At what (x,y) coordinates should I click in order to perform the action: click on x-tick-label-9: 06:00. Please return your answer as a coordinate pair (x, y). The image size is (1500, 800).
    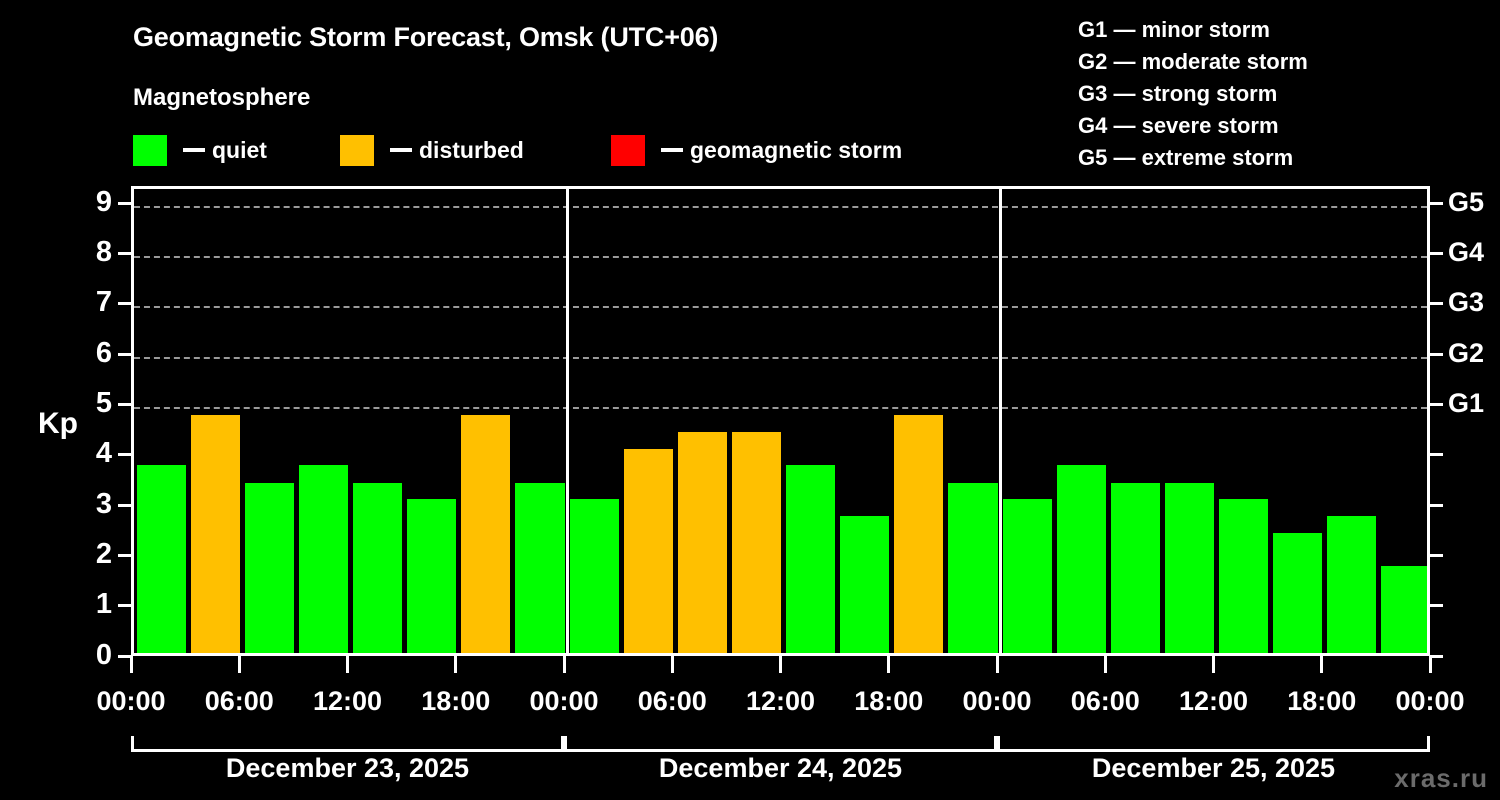
    Looking at the image, I should click on (1105, 701).